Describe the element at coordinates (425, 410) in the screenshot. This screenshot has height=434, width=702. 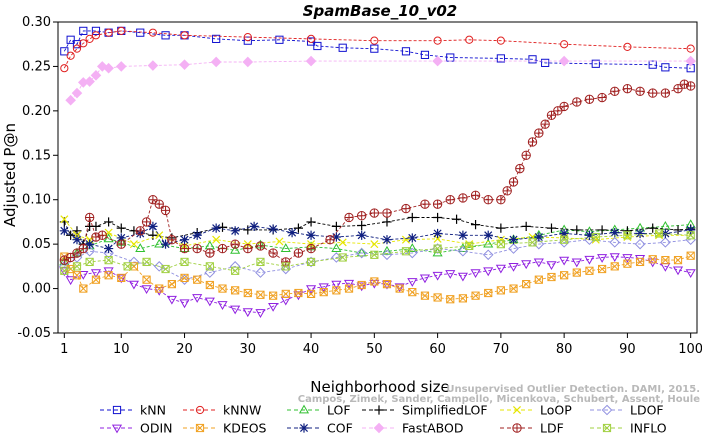
I see `legend-item-simplifiedlof: SimplifiedLOF` at that location.